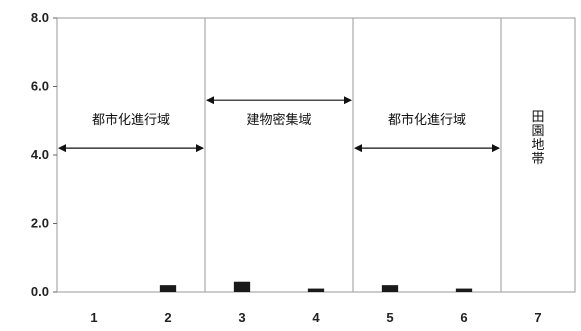 The width and height of the screenshot is (581, 331). Describe the element at coordinates (40, 86) in the screenshot. I see `y-tick-label: 6.0` at that location.